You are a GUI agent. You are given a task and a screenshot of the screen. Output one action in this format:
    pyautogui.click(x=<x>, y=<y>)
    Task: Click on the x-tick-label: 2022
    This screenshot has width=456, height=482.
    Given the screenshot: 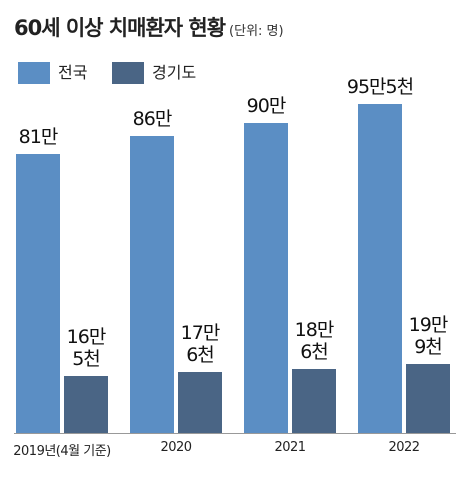 What is the action you would take?
    pyautogui.click(x=404, y=447)
    